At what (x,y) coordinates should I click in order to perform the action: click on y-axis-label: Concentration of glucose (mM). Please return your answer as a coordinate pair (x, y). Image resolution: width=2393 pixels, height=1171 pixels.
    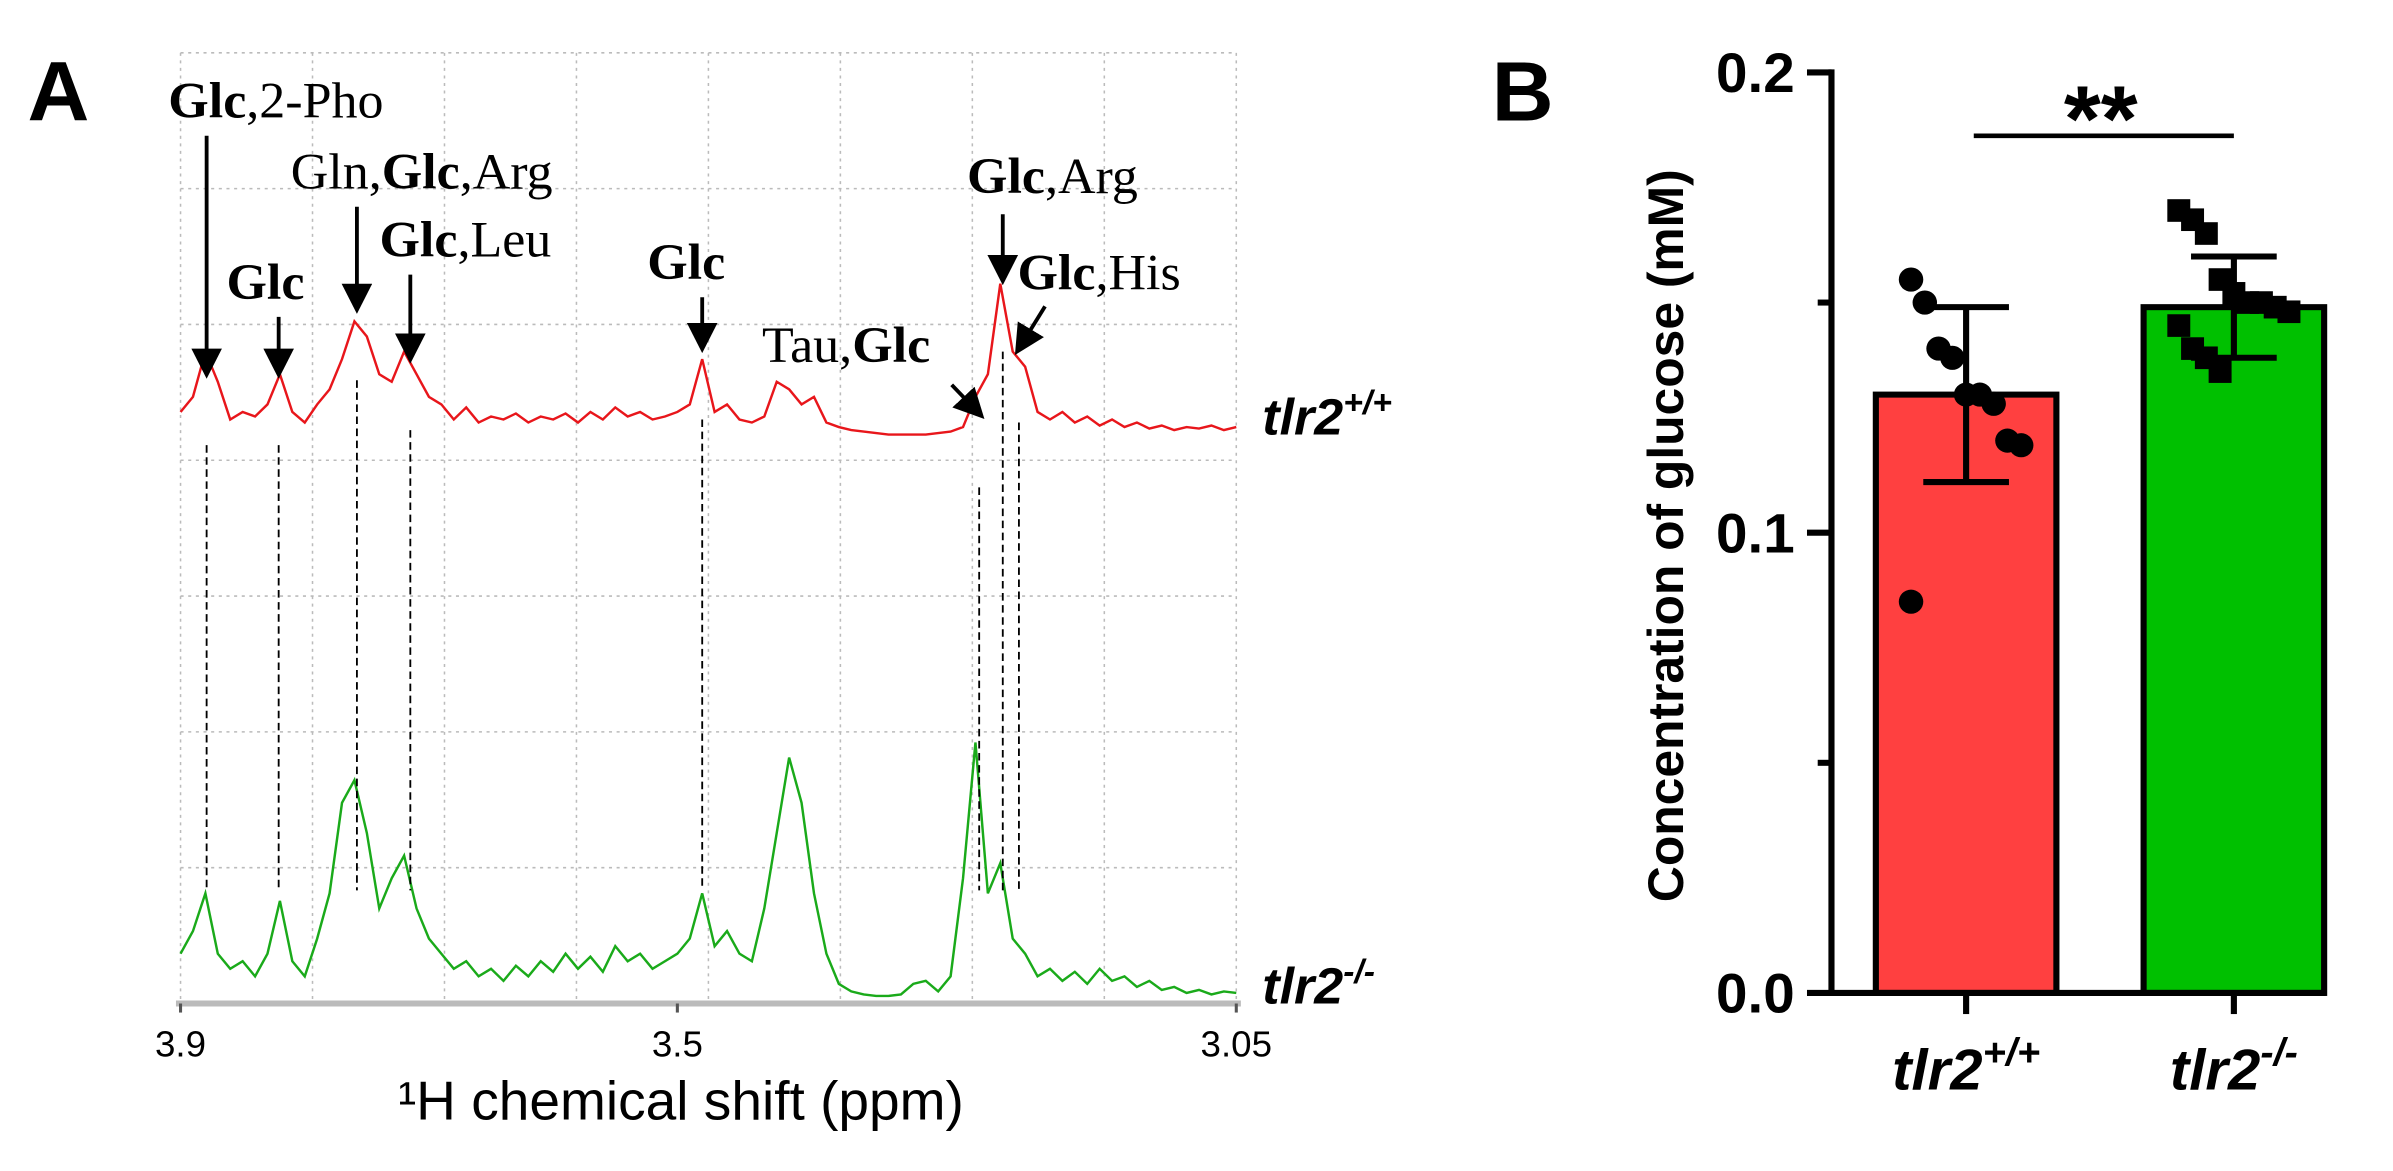
    Looking at the image, I should click on (1666, 535).